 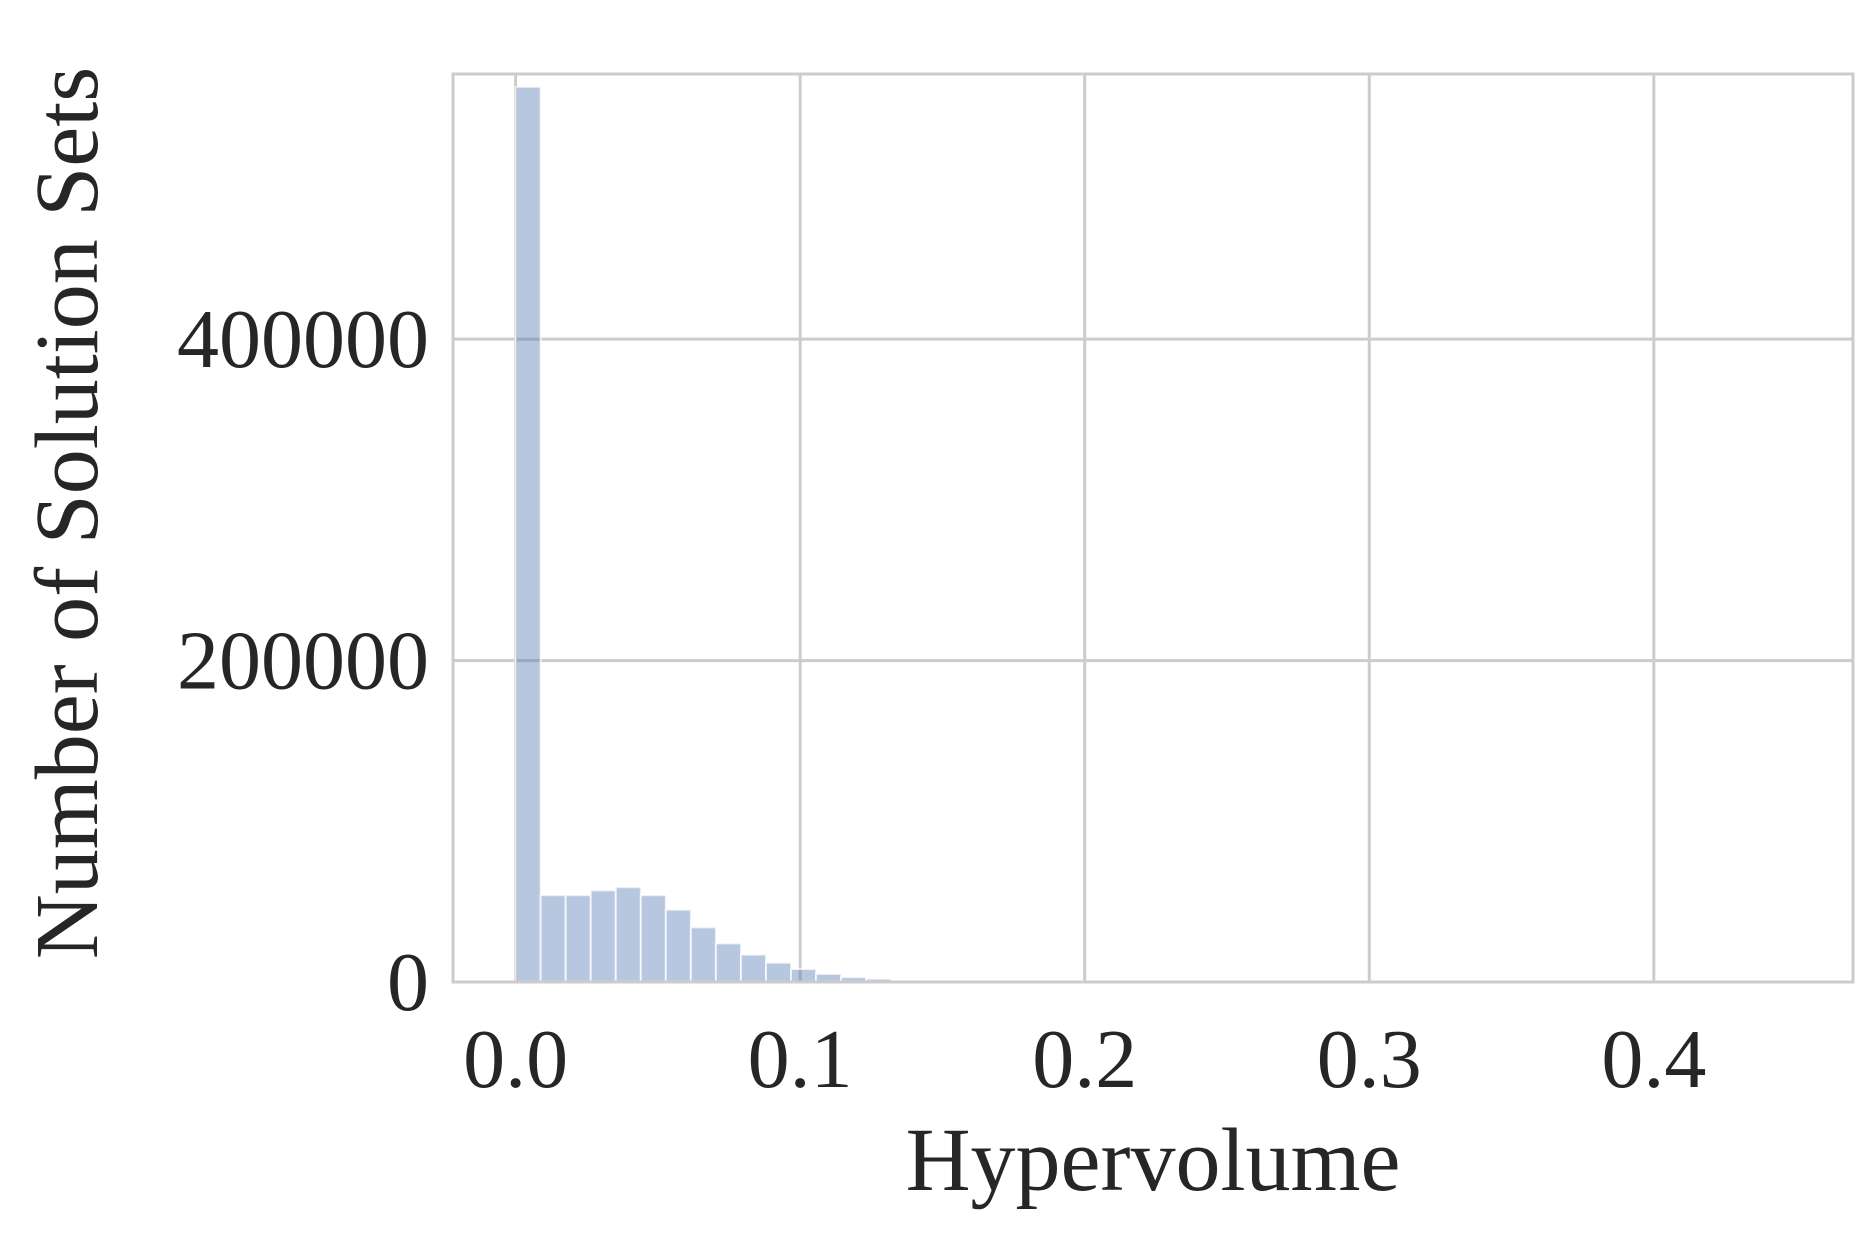 I want to click on y-tick-label: 0, so click(x=408, y=982).